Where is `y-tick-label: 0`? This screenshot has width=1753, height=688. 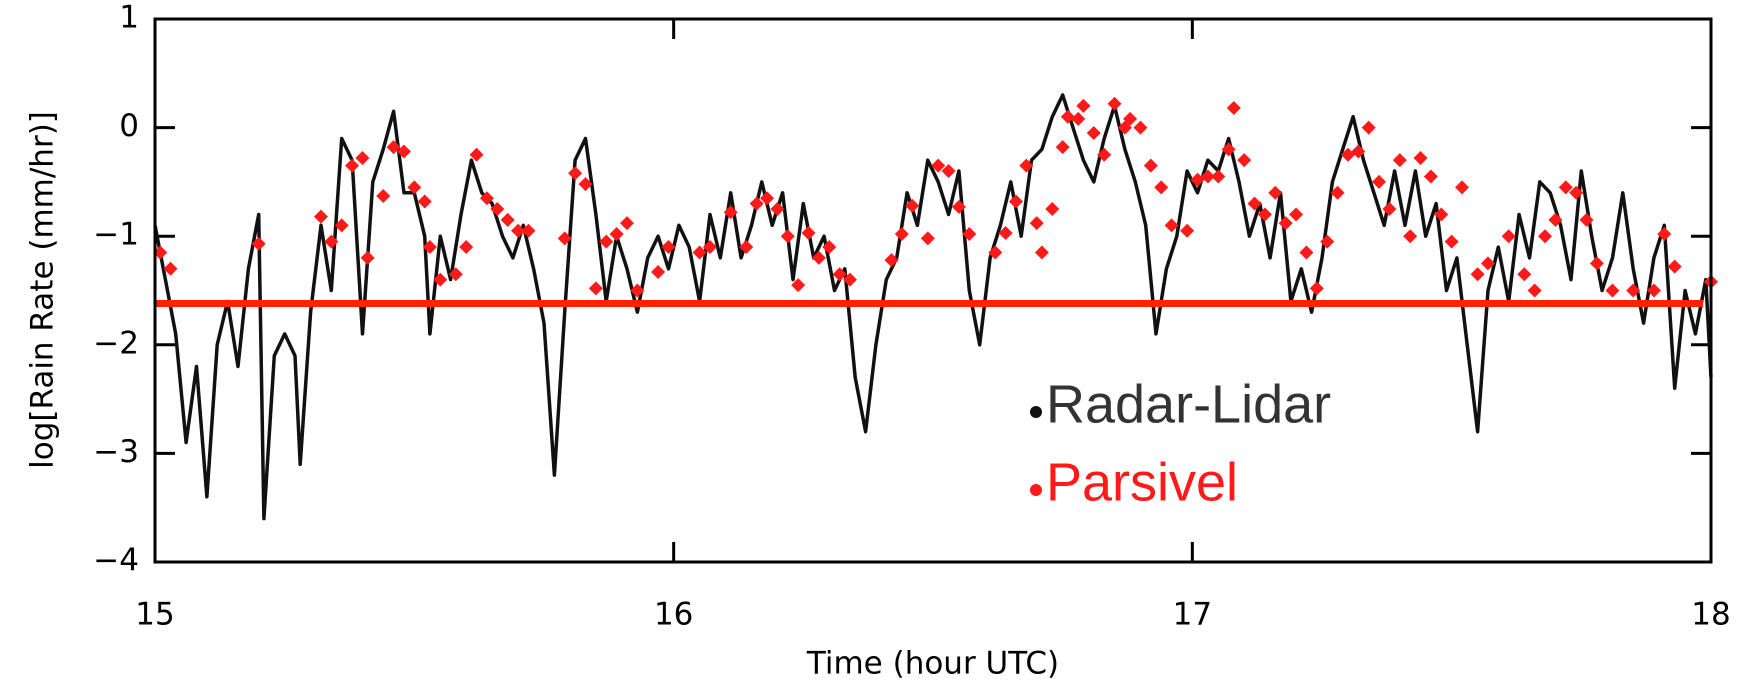 y-tick-label: 0 is located at coordinates (129, 126).